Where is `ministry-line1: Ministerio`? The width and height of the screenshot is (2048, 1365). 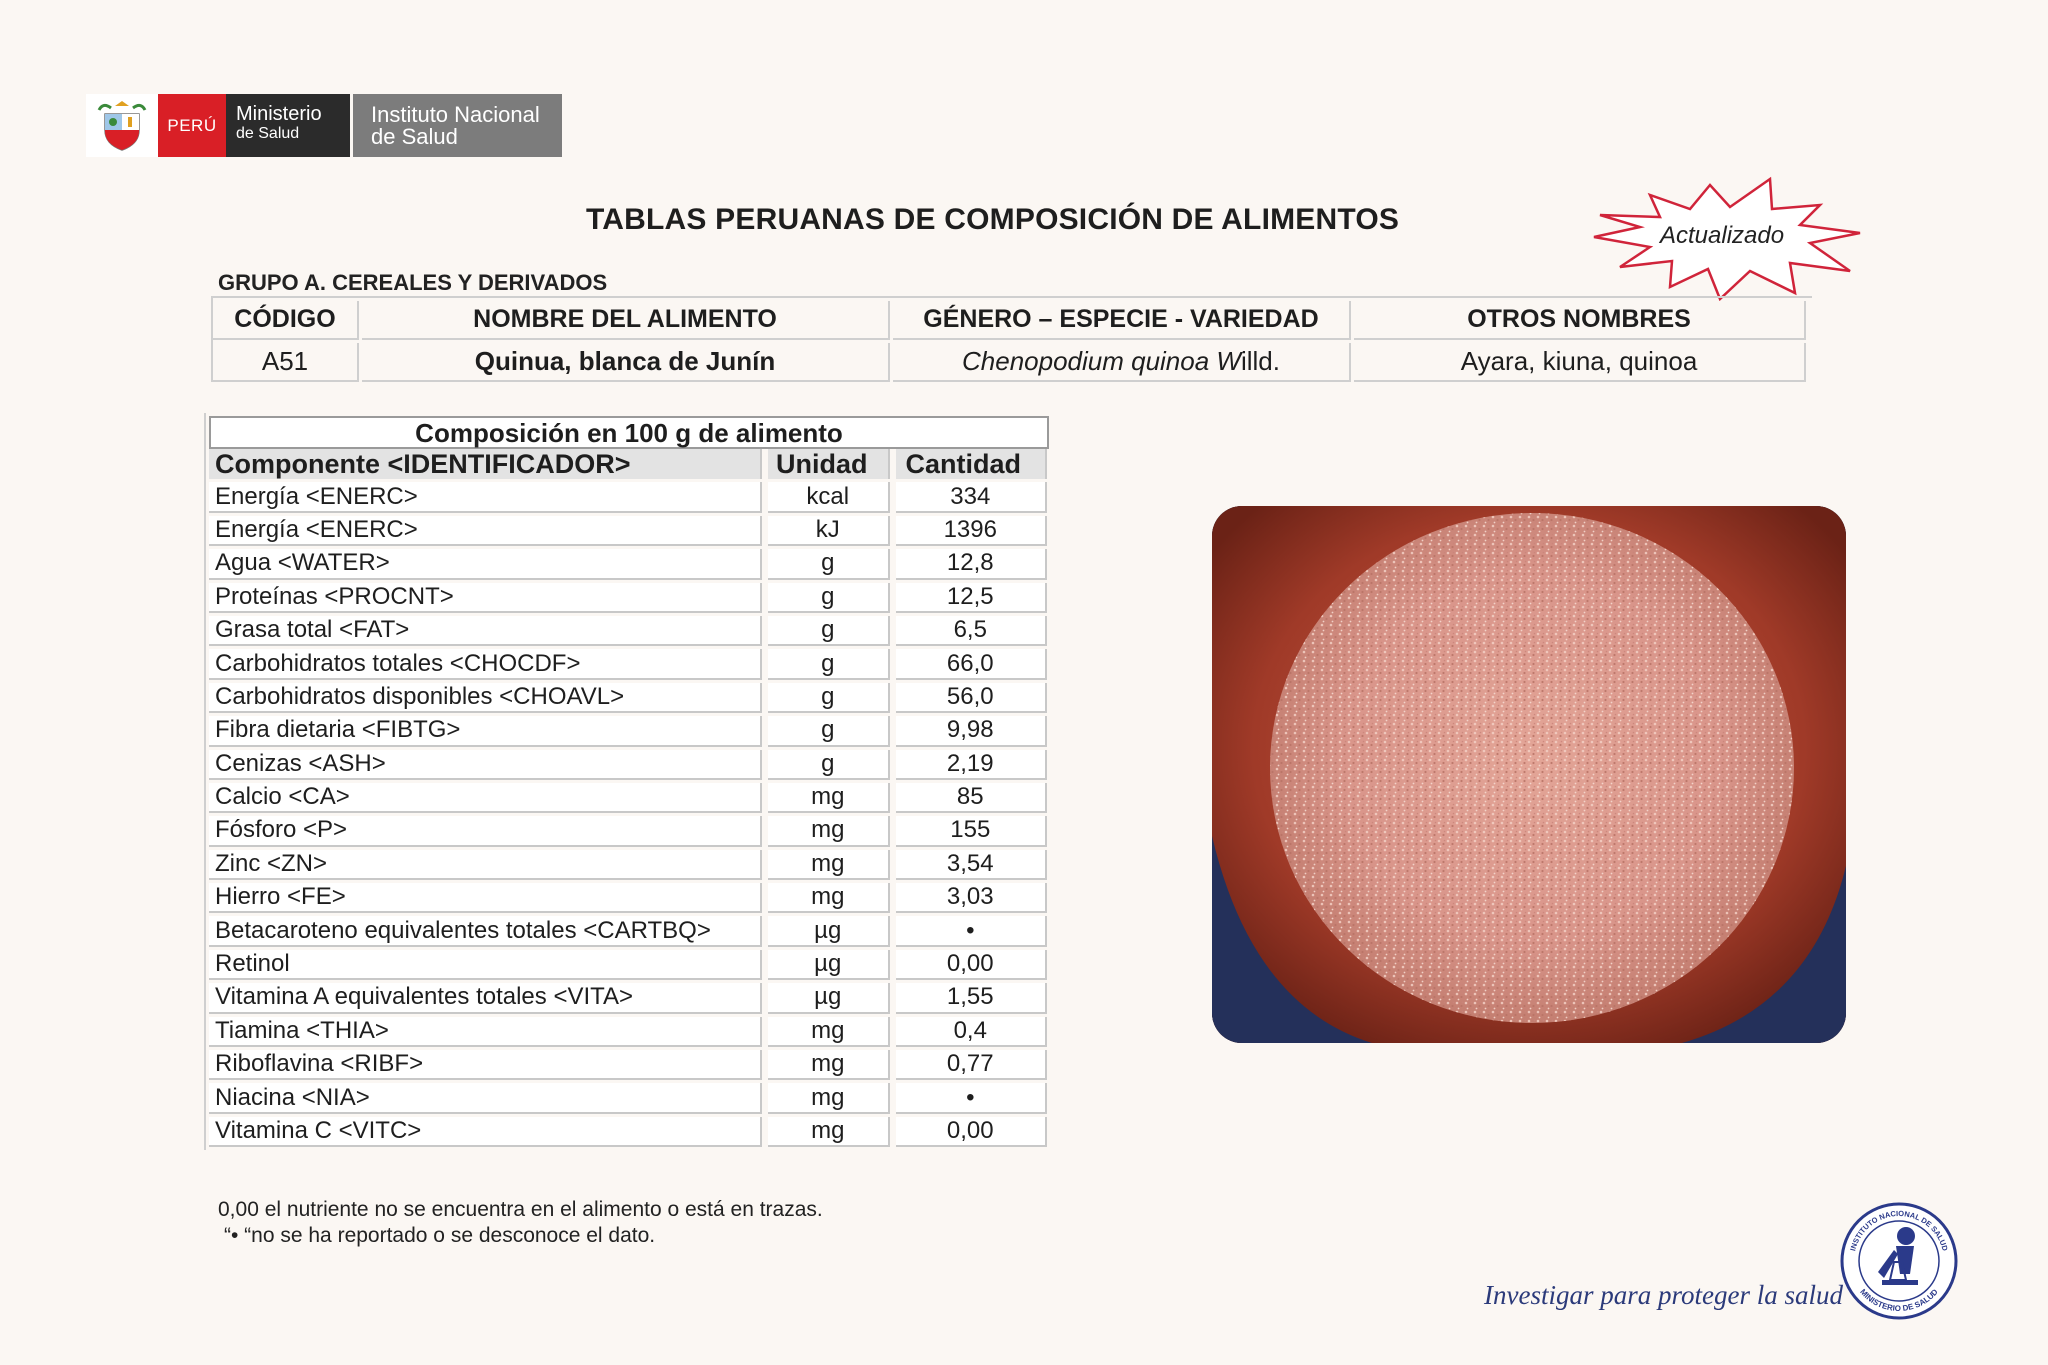 ministry-line1: Ministerio is located at coordinates (279, 114).